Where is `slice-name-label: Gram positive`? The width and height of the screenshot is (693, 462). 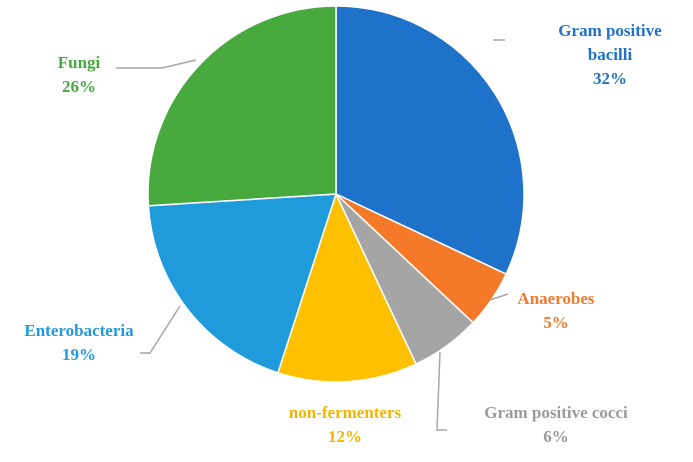 slice-name-label: Gram positive is located at coordinates (610, 30).